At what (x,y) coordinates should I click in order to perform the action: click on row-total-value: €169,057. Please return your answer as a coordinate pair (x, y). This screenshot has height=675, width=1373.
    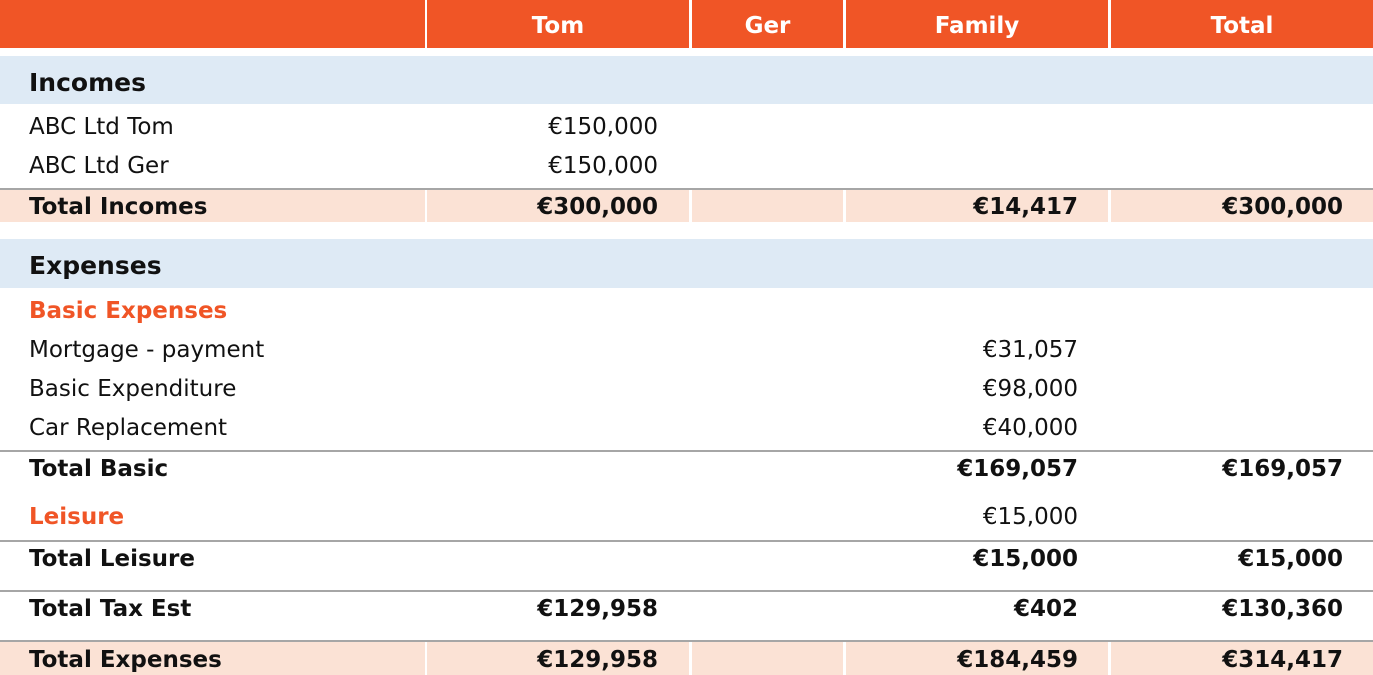
    Looking at the image, I should click on (1282, 469).